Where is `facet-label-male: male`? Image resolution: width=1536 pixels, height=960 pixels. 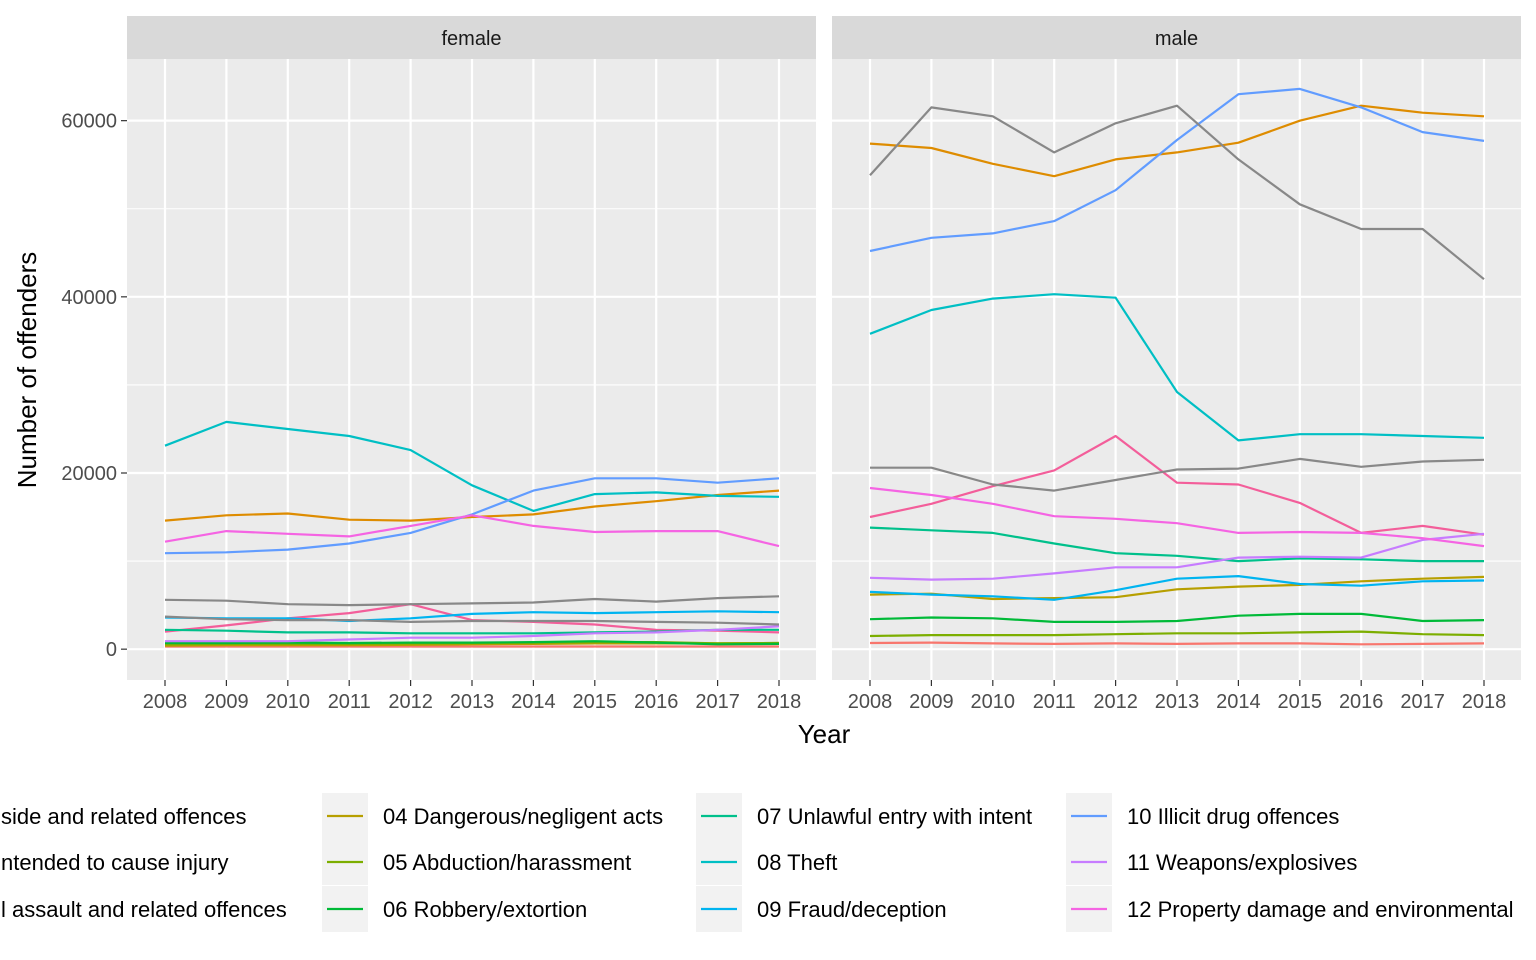
facet-label-male: male is located at coordinates (1176, 39).